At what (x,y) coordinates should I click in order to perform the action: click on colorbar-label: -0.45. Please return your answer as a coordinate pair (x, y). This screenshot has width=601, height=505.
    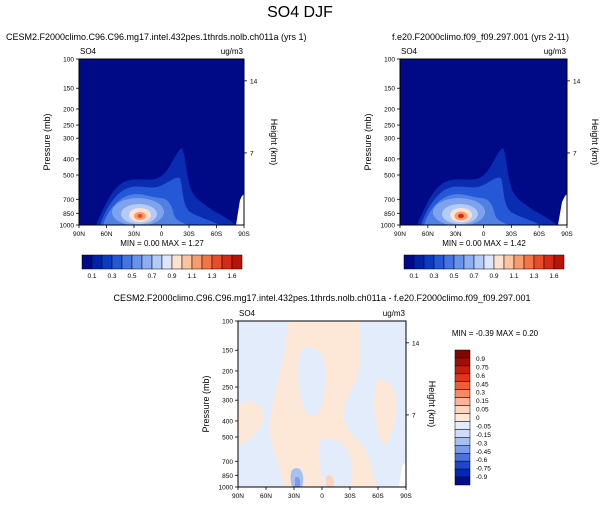
    Looking at the image, I should click on (483, 452).